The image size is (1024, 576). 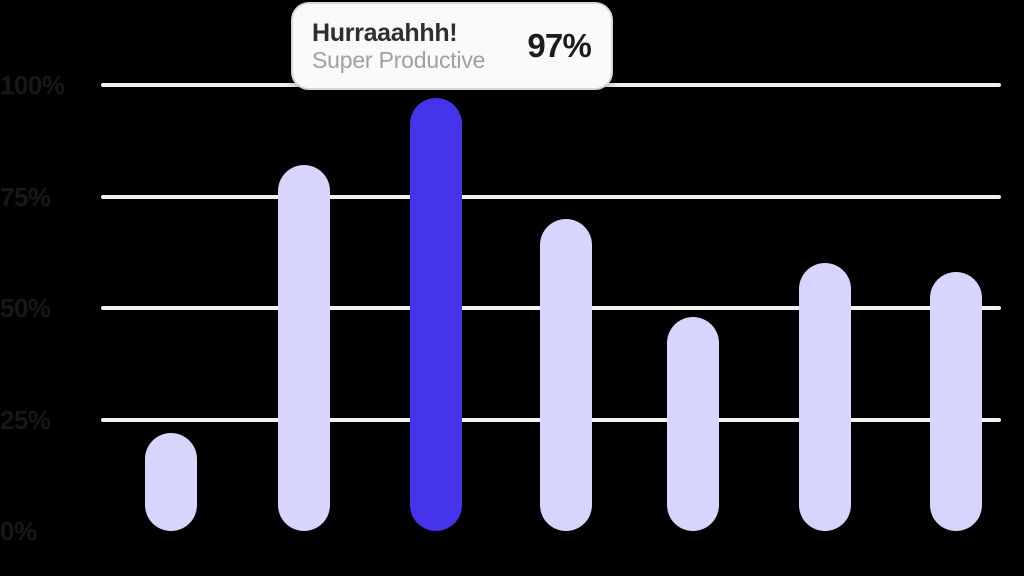 What do you see at coordinates (399, 59) in the screenshot?
I see `tooltip-subtitle: Super Productive` at bounding box center [399, 59].